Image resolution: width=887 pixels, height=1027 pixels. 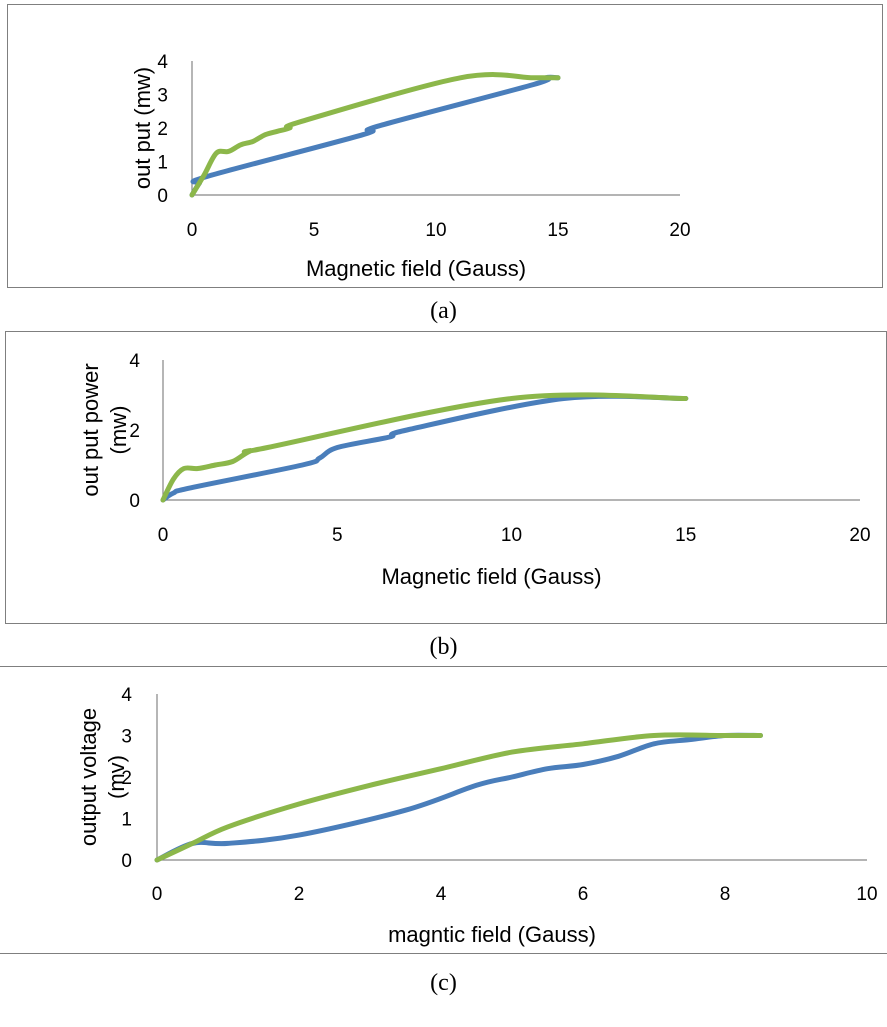 What do you see at coordinates (441, 894) in the screenshot?
I see `chart-c-x-tick-label: 4` at bounding box center [441, 894].